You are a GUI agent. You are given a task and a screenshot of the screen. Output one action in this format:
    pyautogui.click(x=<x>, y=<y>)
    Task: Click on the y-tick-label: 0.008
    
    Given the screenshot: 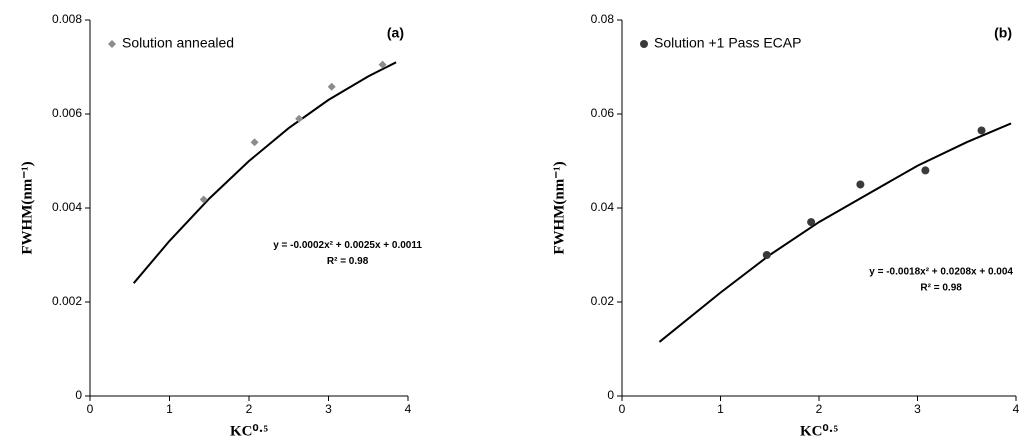 What is the action you would take?
    pyautogui.click(x=67, y=19)
    